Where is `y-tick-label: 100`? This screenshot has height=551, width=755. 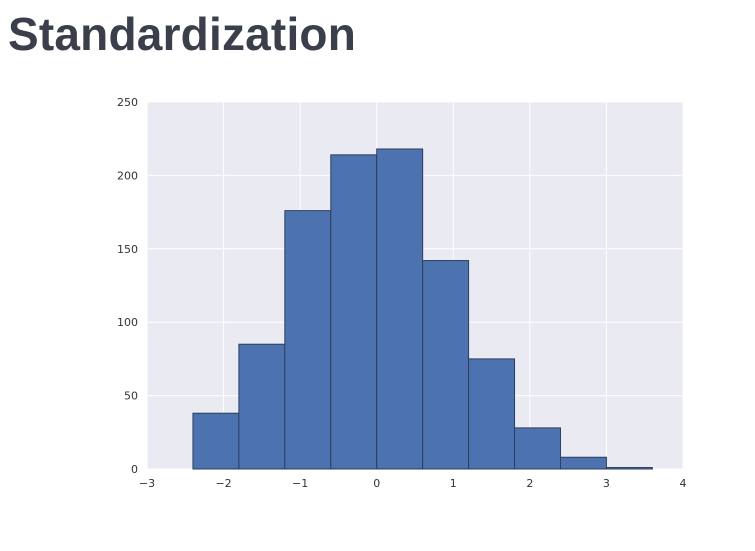 y-tick-label: 100 is located at coordinates (127, 322).